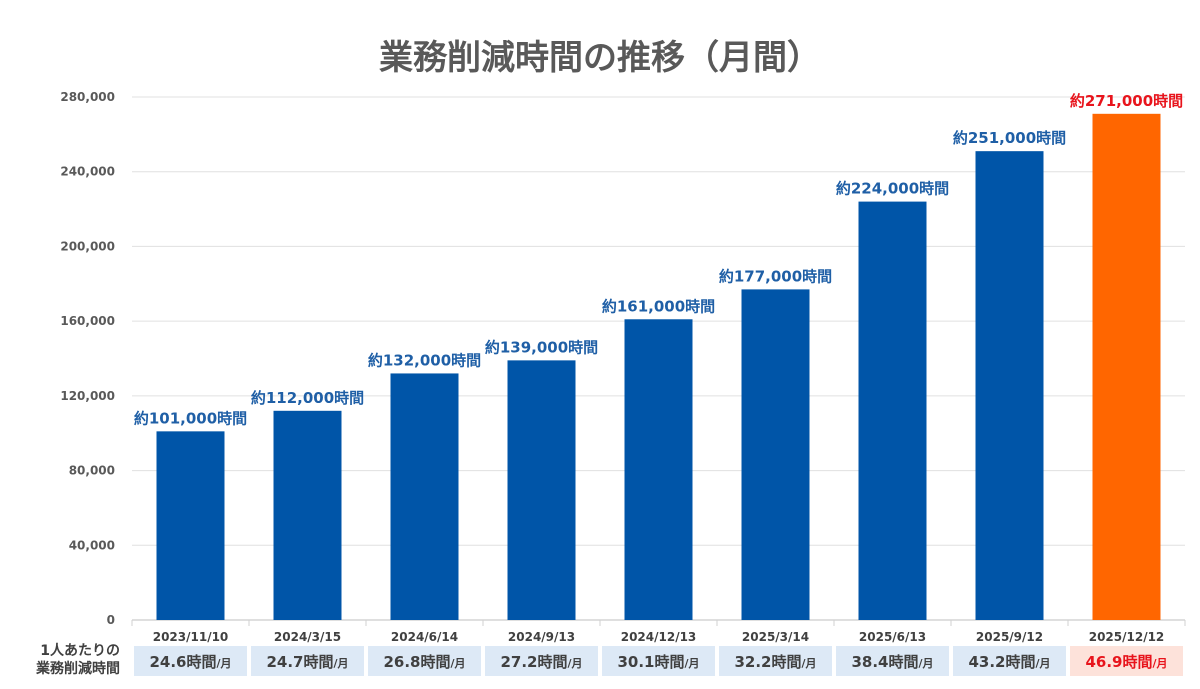 This screenshot has height=689, width=1200. Describe the element at coordinates (307, 637) in the screenshot. I see `x-tick-label: 2024/3/15` at that location.